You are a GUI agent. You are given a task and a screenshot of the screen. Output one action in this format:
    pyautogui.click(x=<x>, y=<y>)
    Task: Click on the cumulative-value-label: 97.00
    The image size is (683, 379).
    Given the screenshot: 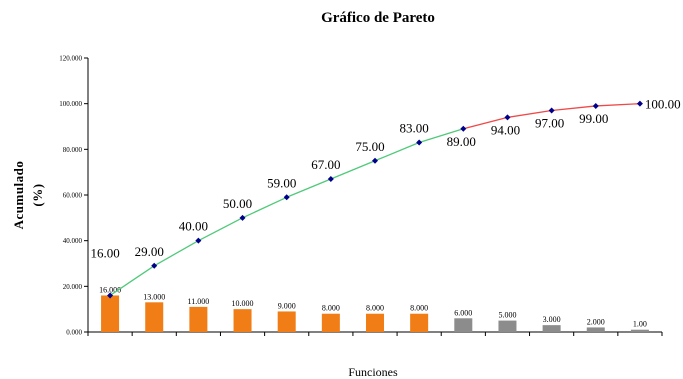 What is the action you would take?
    pyautogui.click(x=549, y=123)
    